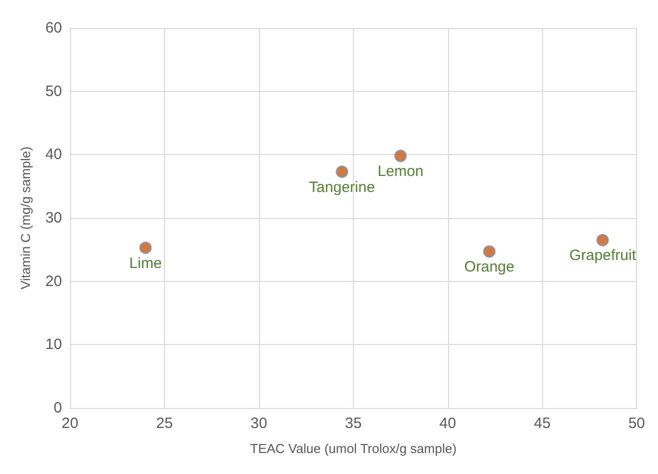 This screenshot has width=658, height=474. Describe the element at coordinates (603, 255) in the screenshot. I see `annotation: Grapefruit` at that location.